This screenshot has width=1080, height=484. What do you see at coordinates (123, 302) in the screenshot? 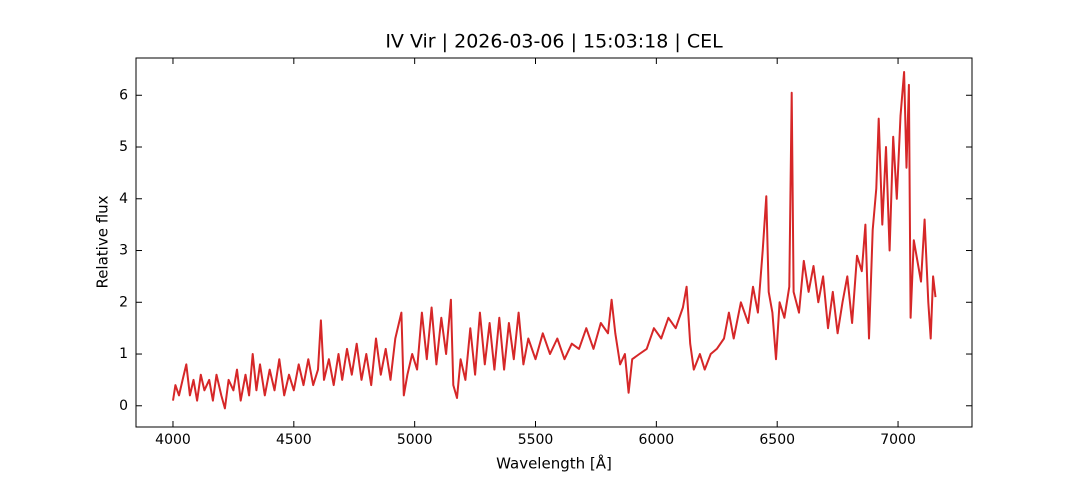
I see `y-tick-label: 2` at bounding box center [123, 302].